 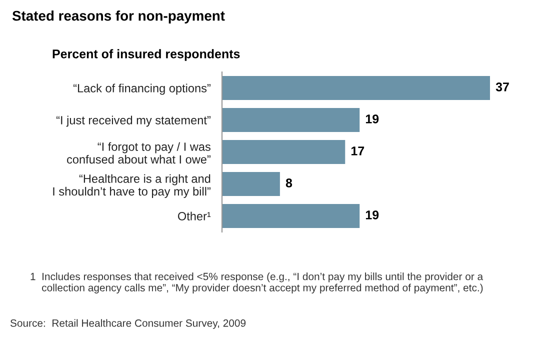 I want to click on text: 1 Includes responses that received <5% response (e.g., “I don’t pay my bills until the provider or a collection agency calls me”, “My provider doesn’t accept my preferred method of payment”, etc.), so click(x=257, y=283).